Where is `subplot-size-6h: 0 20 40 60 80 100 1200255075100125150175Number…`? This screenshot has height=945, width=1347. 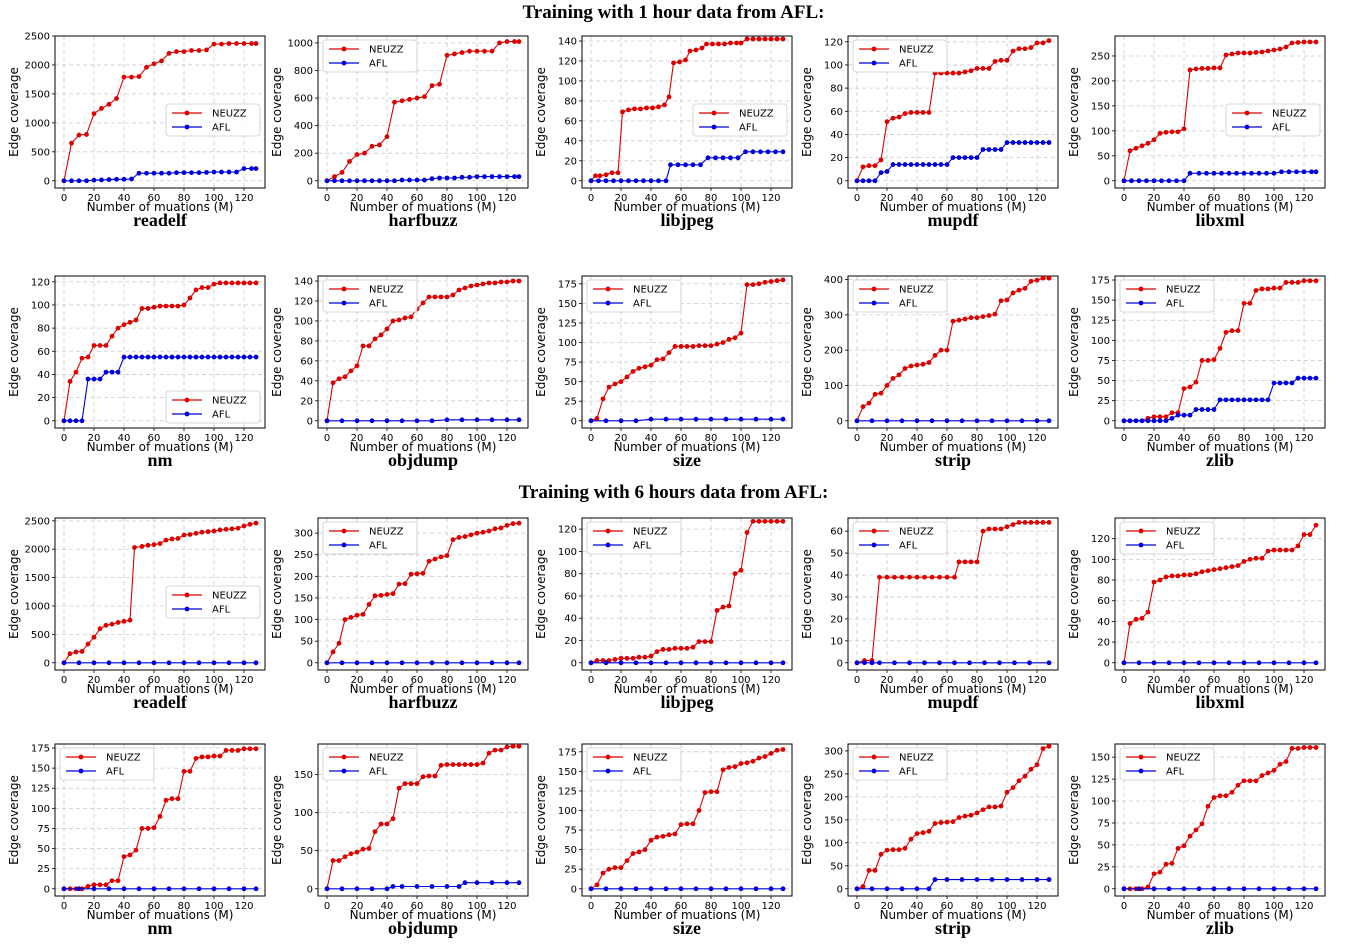 subplot-size-6h: 0 20 40 60 80 100 1200255075100125150175Number… is located at coordinates (663, 840).